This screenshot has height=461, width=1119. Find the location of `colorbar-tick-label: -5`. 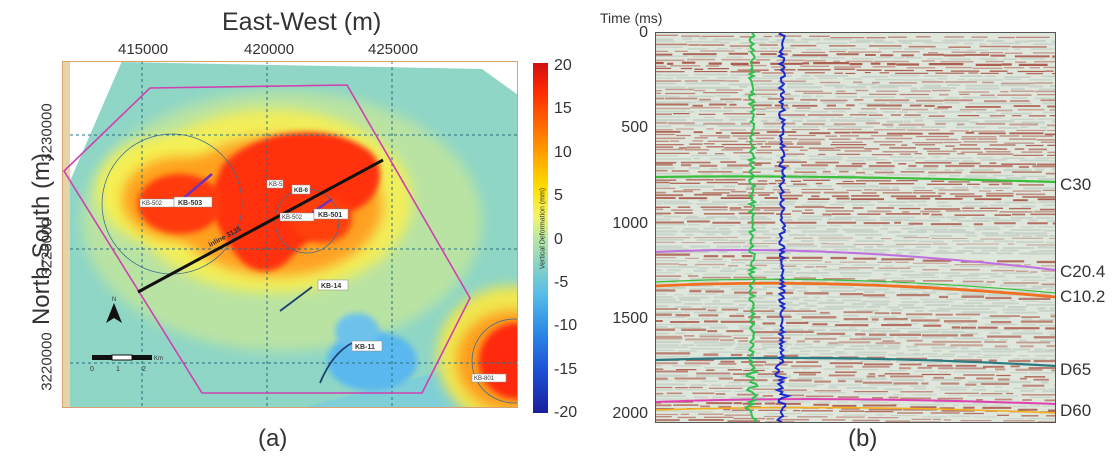

colorbar-tick-label: -5 is located at coordinates (561, 282).